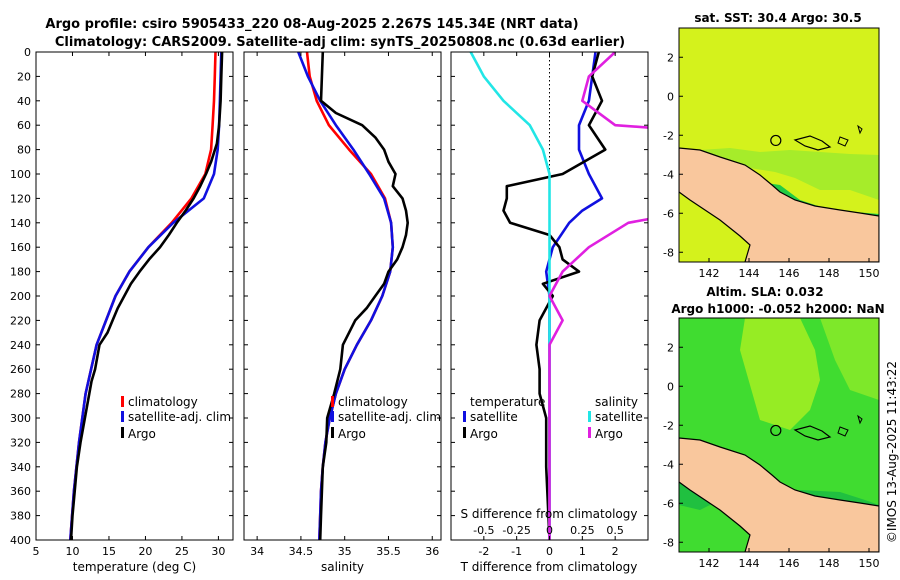 The width and height of the screenshot is (900, 580). I want to click on sst-map-ticks: 142 144 146 148 150 2 0 -2 -4 -6 -8, so click(771, 165).